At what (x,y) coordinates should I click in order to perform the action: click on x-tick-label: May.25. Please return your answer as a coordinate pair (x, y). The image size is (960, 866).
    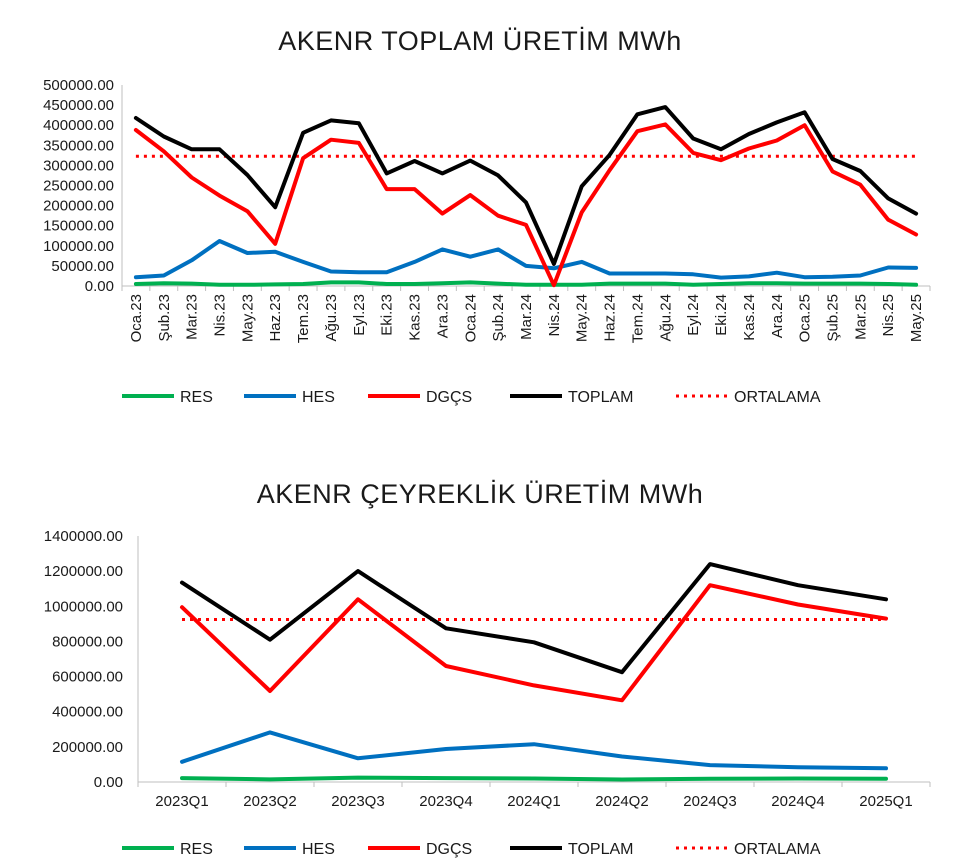
    Looking at the image, I should click on (916, 318).